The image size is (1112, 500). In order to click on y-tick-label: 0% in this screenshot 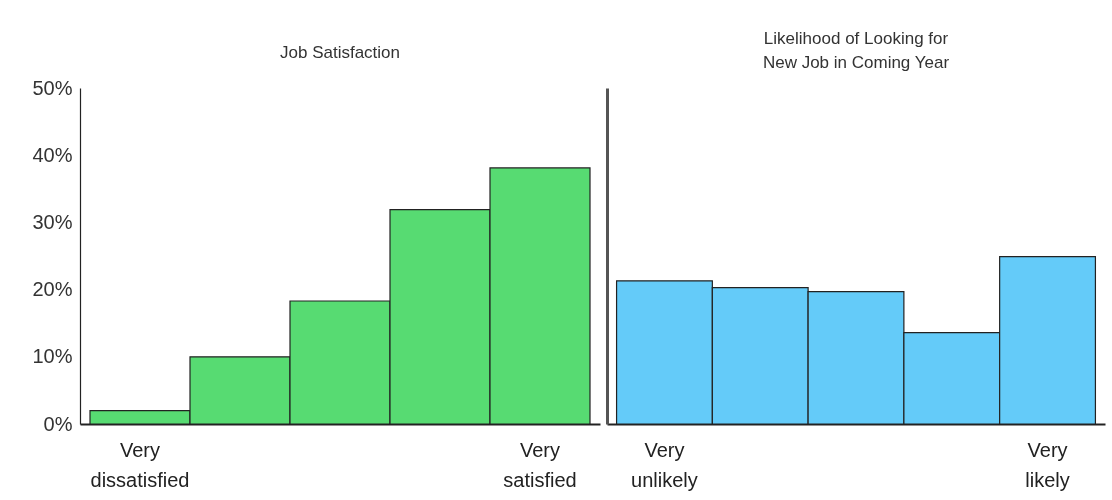, I will do `click(58, 423)`.